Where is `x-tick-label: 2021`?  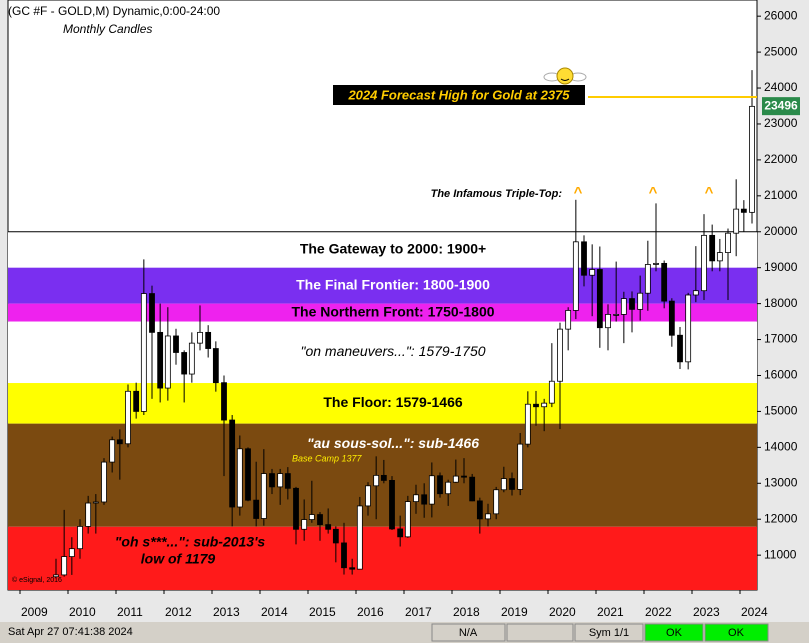 x-tick-label: 2021 is located at coordinates (610, 612).